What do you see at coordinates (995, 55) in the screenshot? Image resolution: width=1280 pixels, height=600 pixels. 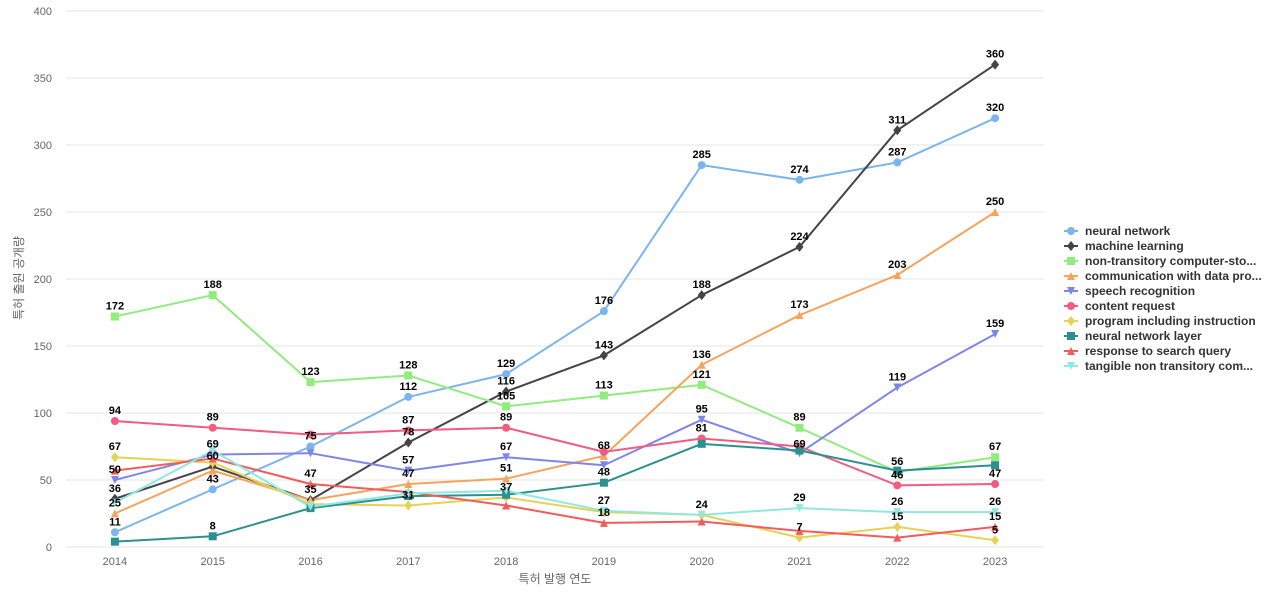 I see `data-label: 360` at bounding box center [995, 55].